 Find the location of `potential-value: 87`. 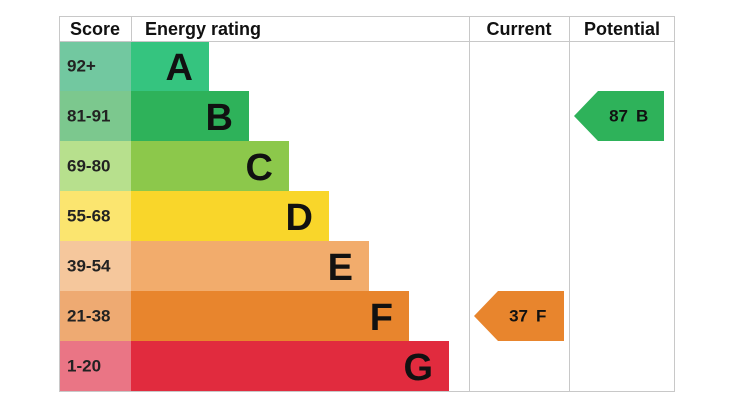

potential-value: 87 is located at coordinates (618, 116).